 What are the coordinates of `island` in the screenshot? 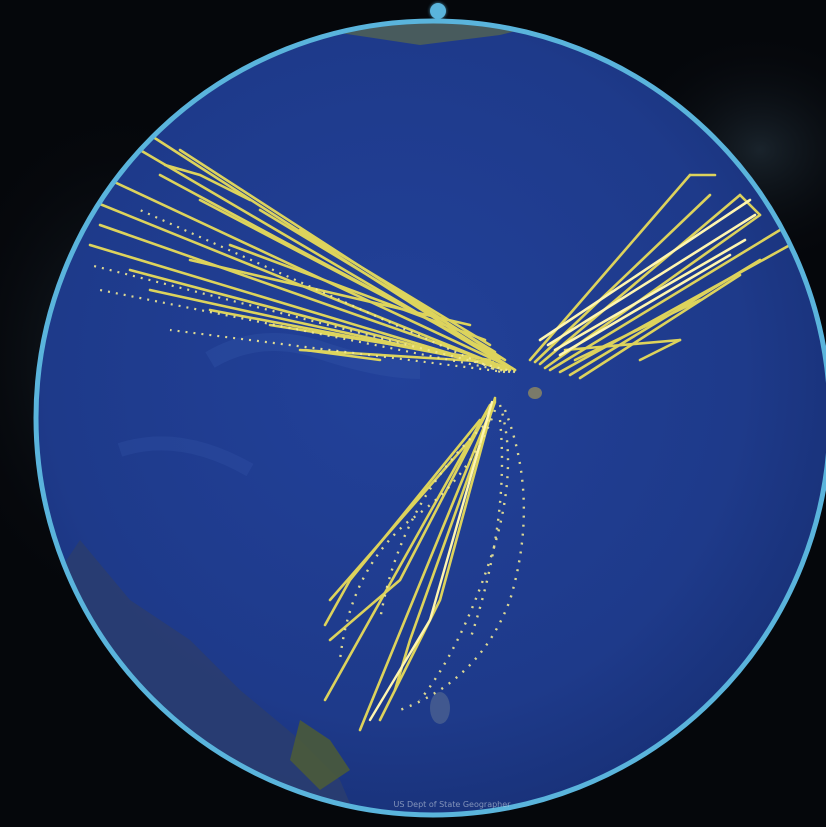 It's located at (440, 708).